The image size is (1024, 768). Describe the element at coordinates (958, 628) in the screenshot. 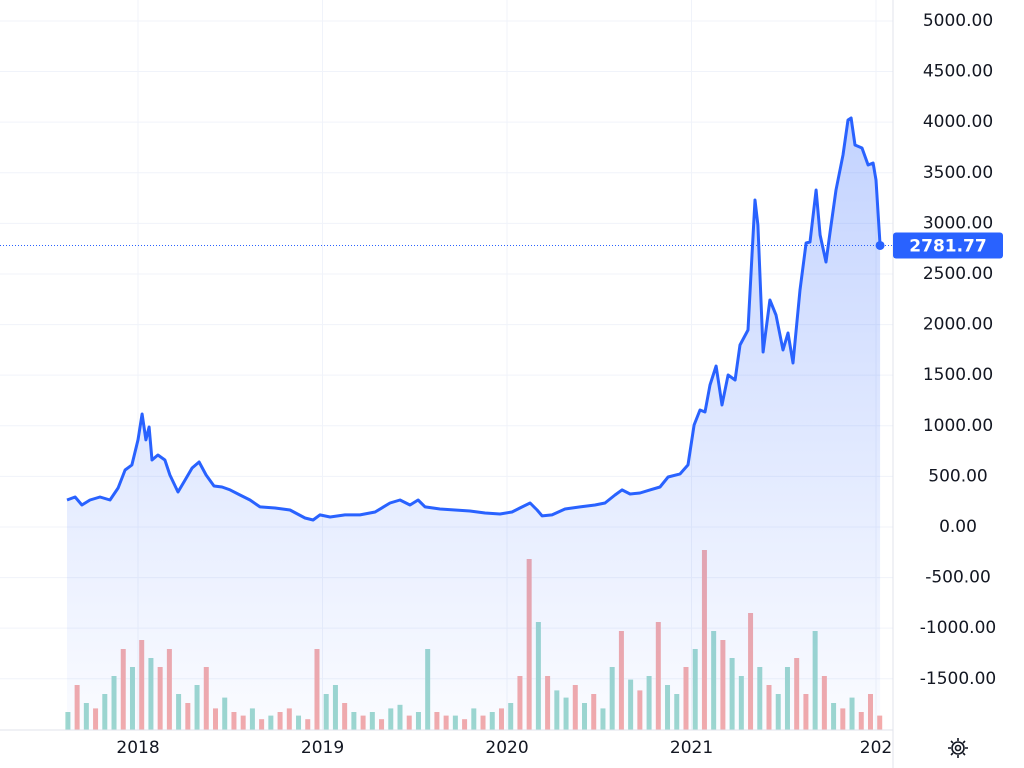

I see `y-tick-label: -1000.00` at that location.